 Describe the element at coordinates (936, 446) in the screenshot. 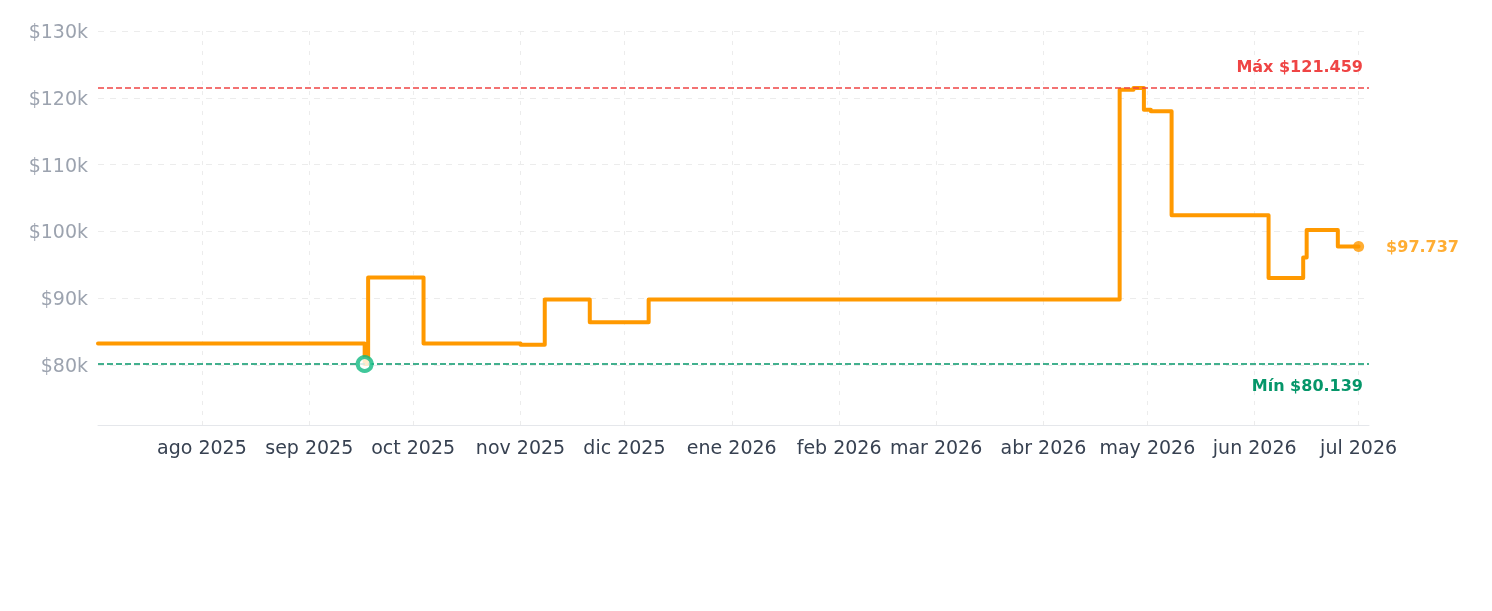

I see `x-tick-label: mar 2026` at that location.